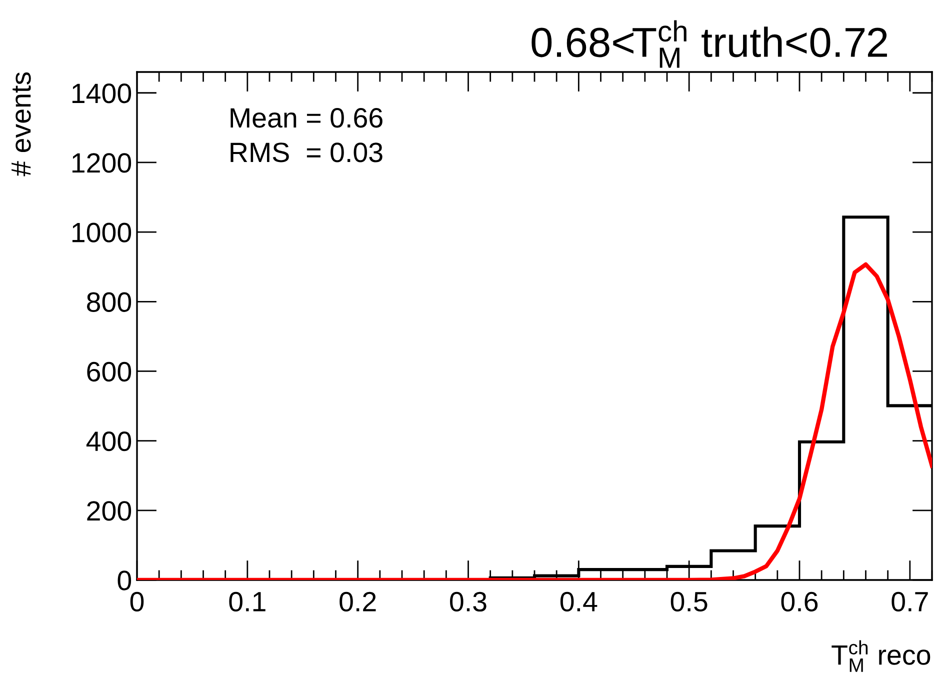  What do you see at coordinates (21, 124) in the screenshot?
I see `y-axis-title: # events` at bounding box center [21, 124].